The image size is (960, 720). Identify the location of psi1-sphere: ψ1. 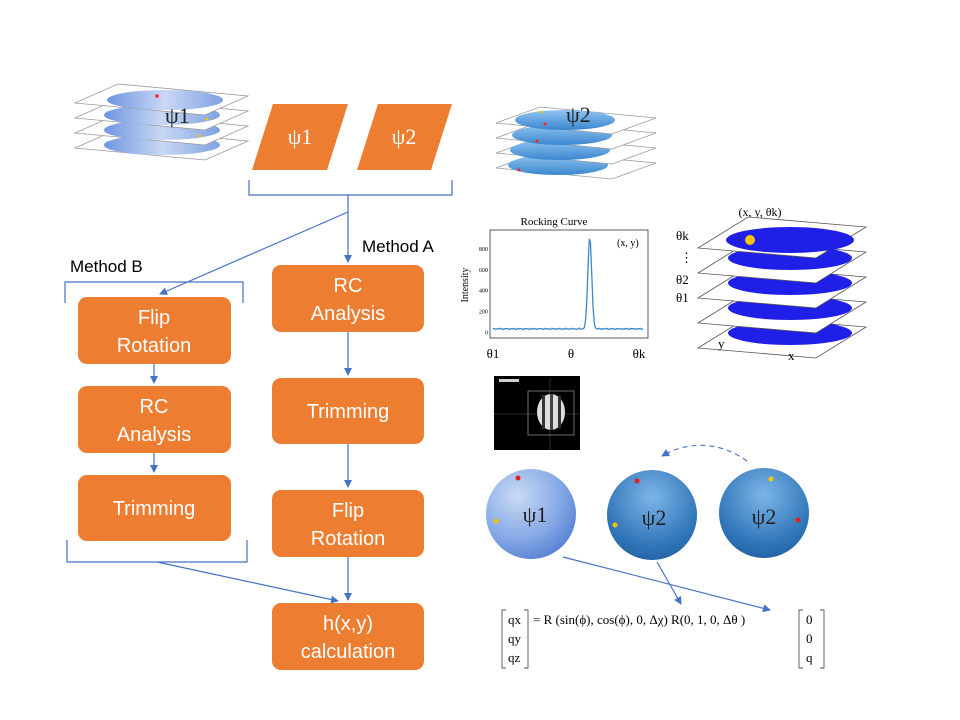
(531, 514).